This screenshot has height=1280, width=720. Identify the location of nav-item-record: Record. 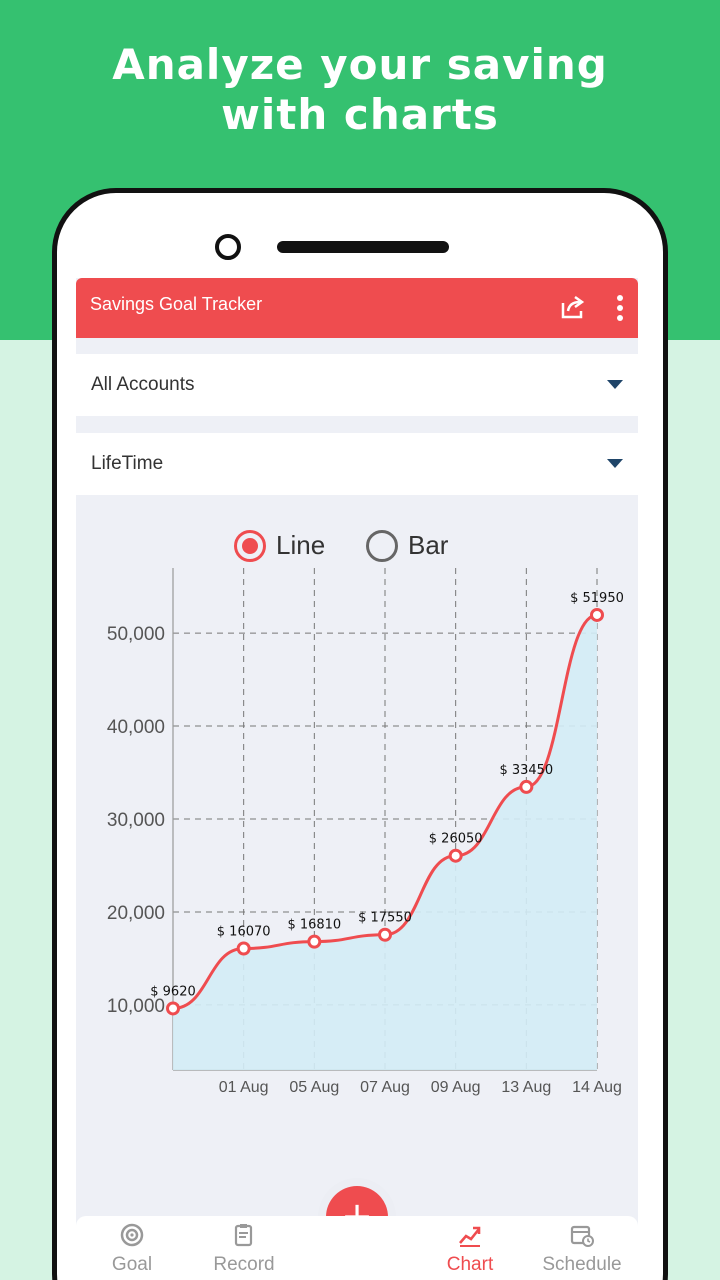
(244, 1248).